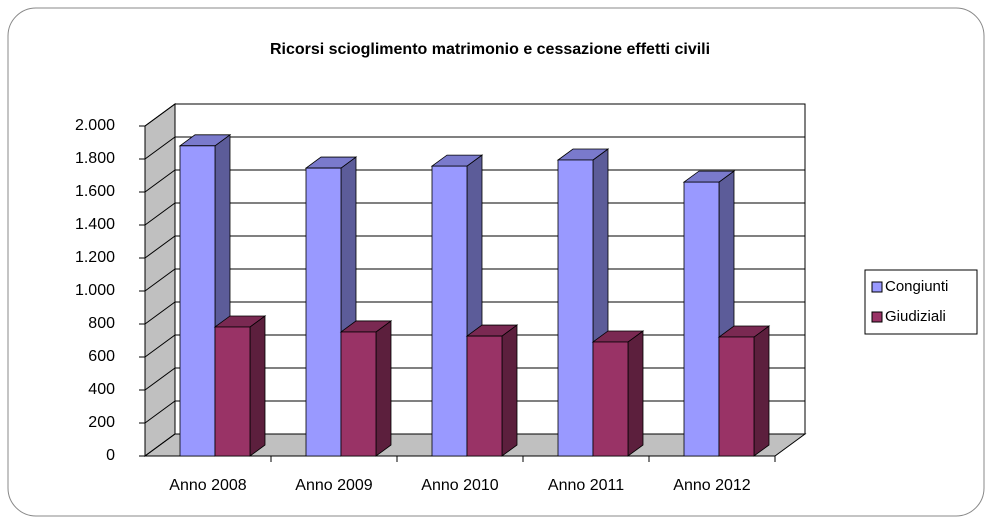 The height and width of the screenshot is (527, 993). Describe the element at coordinates (95, 290) in the screenshot. I see `y-tick-label: 1.000` at that location.